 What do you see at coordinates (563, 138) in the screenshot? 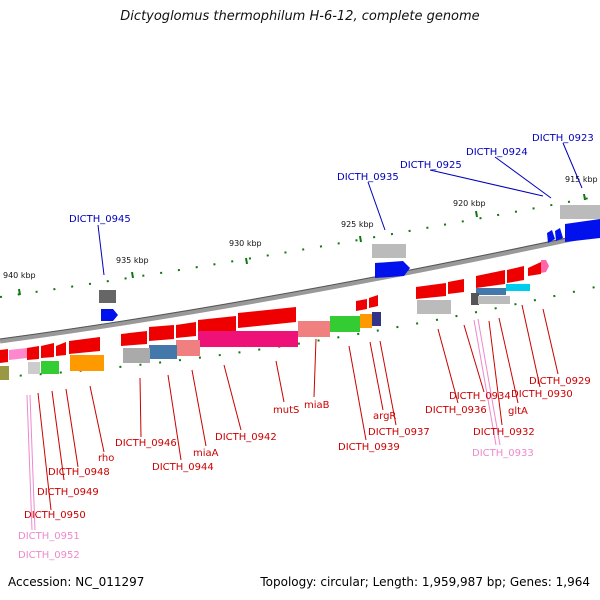
I see `label-dicth-0923: DICTH_0923` at bounding box center [563, 138].